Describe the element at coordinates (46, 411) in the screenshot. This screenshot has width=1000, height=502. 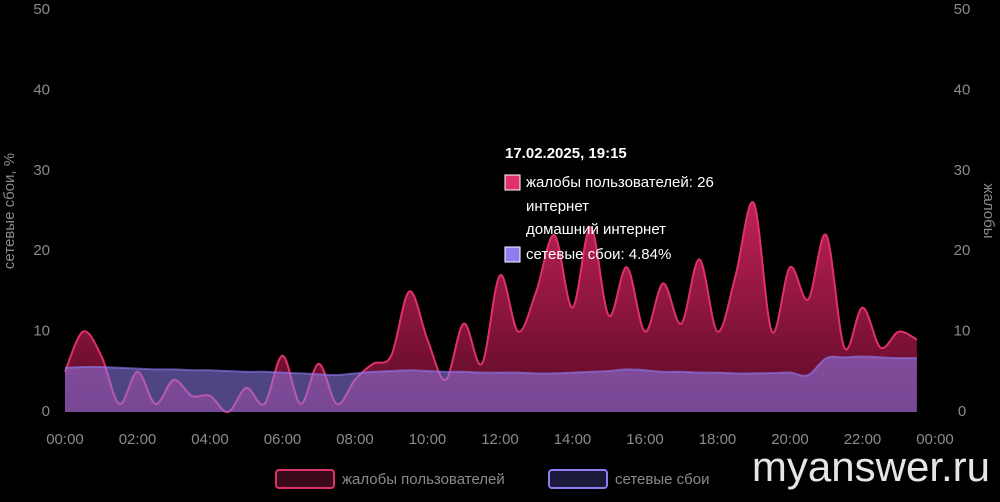
I see `y-tick-label: 0` at that location.